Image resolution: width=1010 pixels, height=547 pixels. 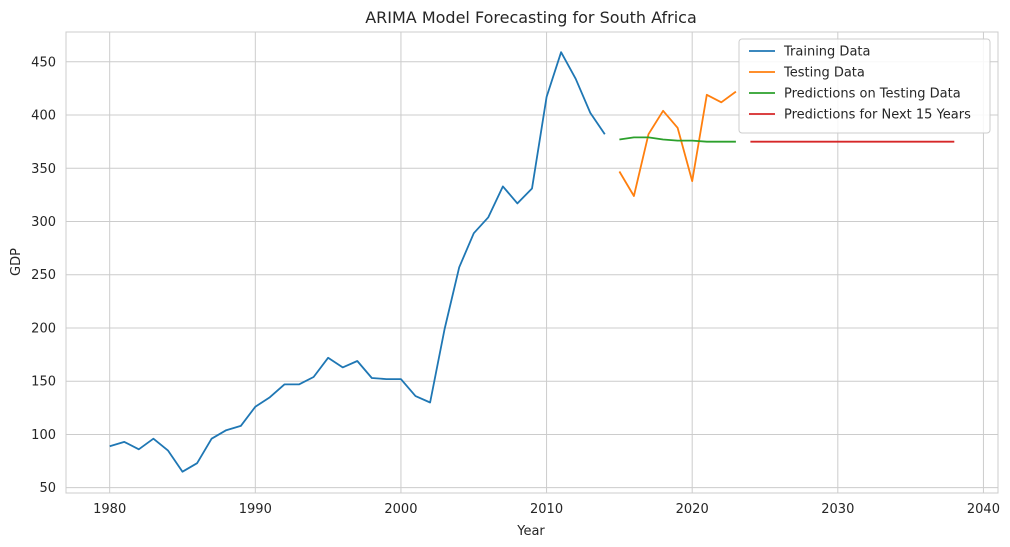 I want to click on legend-box, so click(x=864, y=86).